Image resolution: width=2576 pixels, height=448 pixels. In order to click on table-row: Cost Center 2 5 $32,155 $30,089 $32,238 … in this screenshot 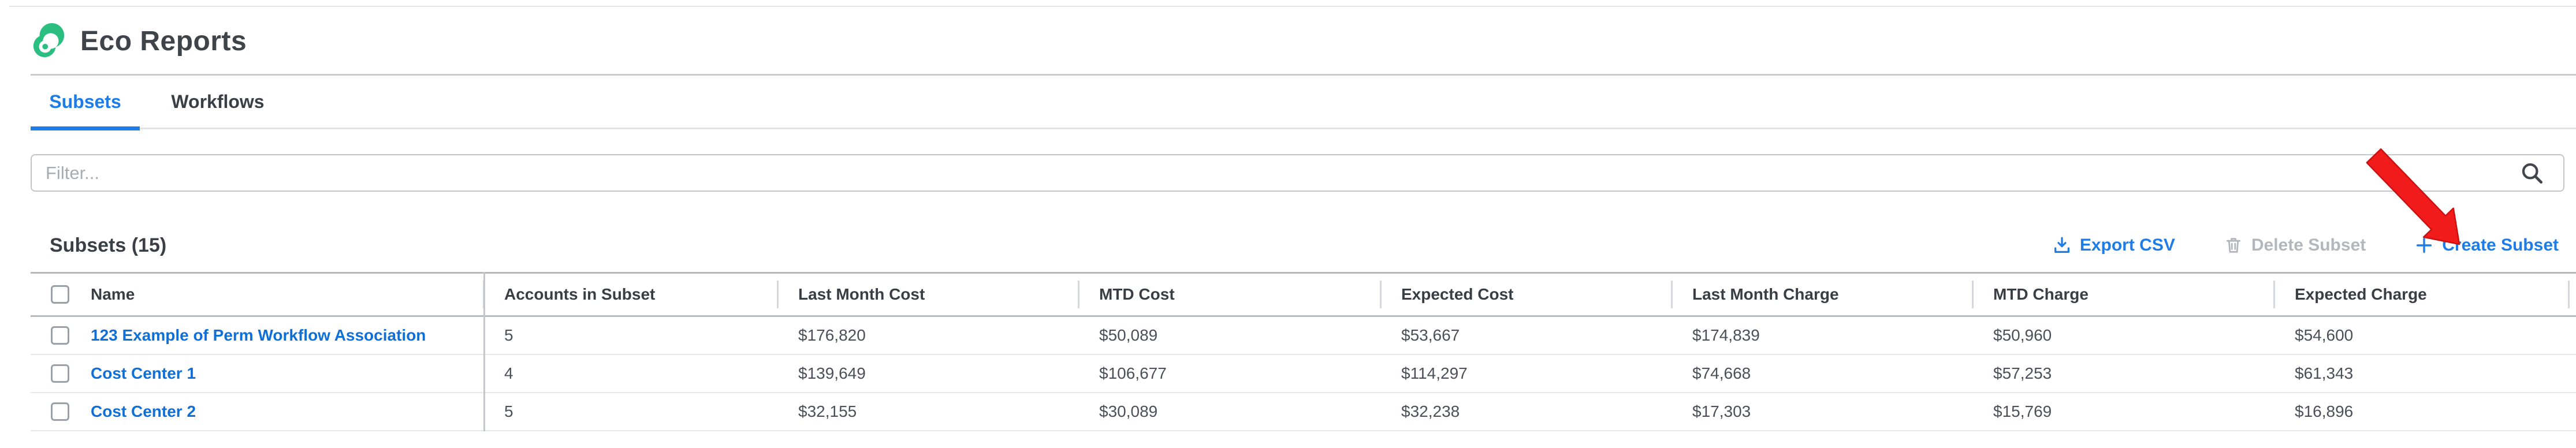, I will do `click(1303, 412)`.